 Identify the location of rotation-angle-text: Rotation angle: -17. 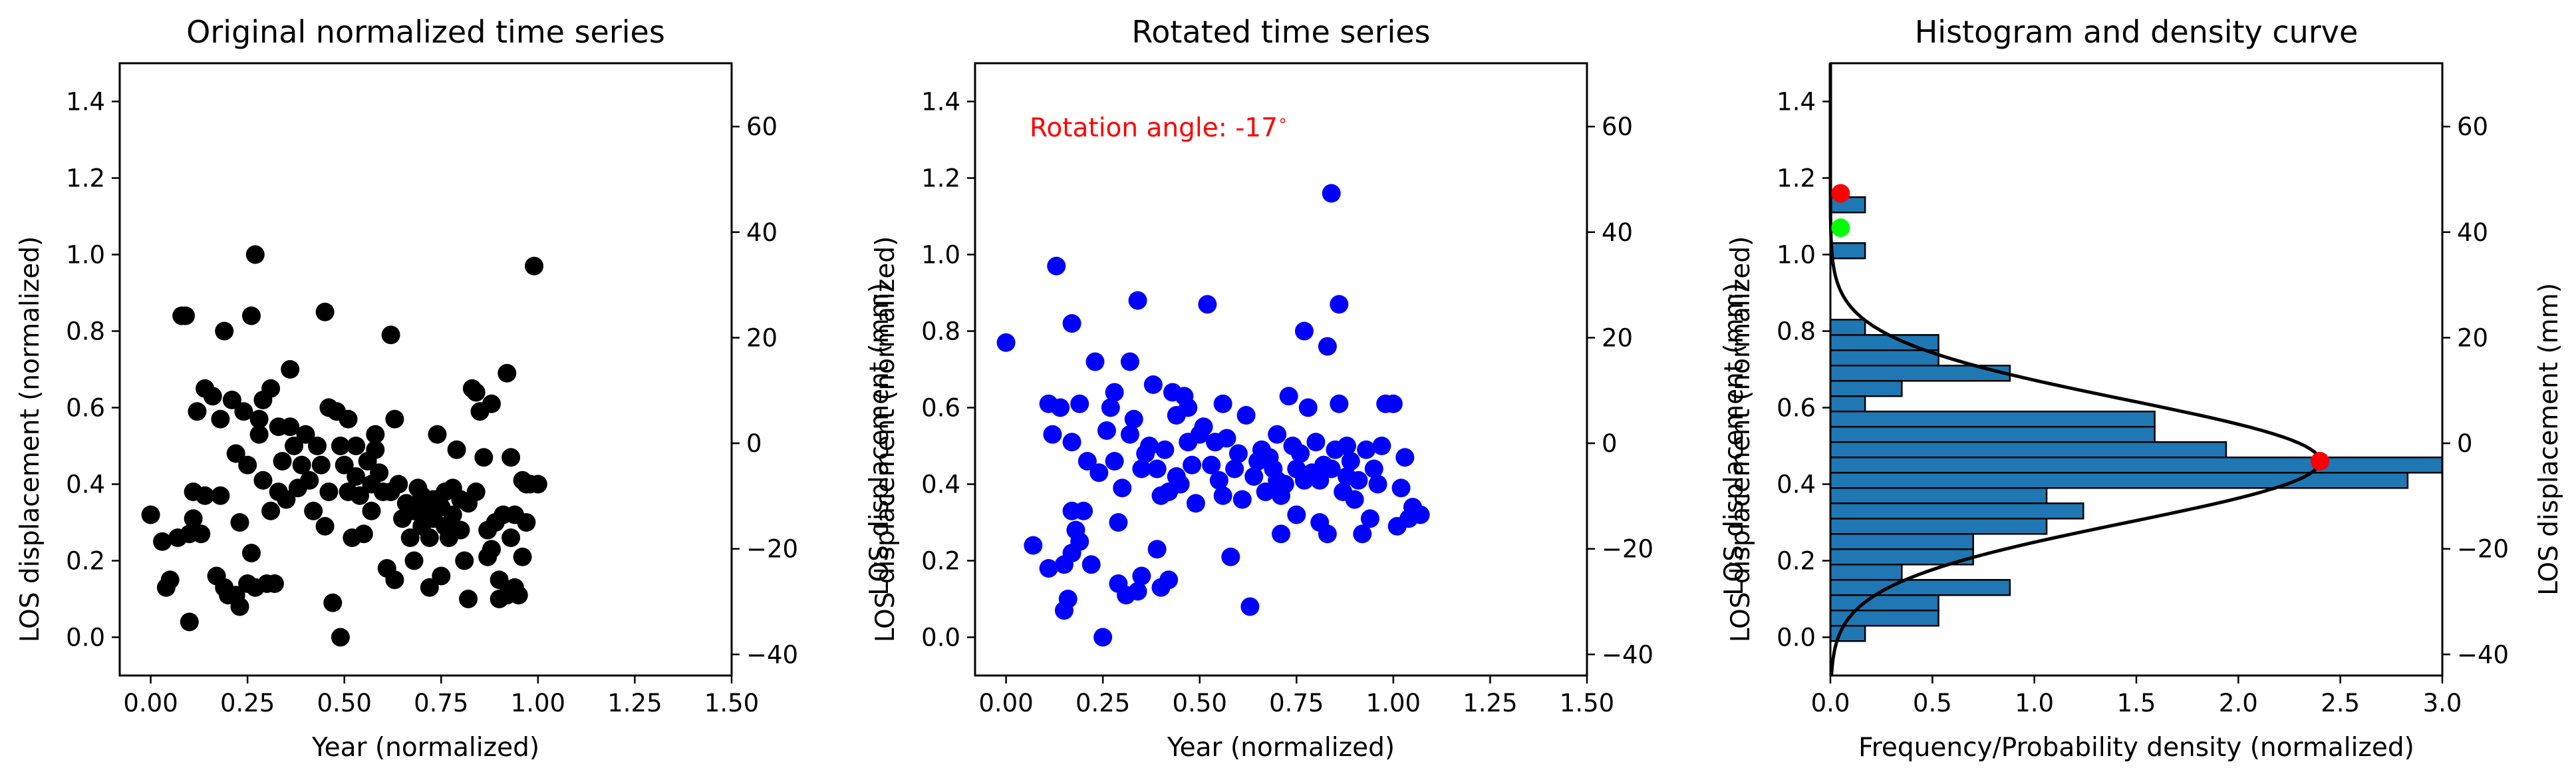
(1154, 128).